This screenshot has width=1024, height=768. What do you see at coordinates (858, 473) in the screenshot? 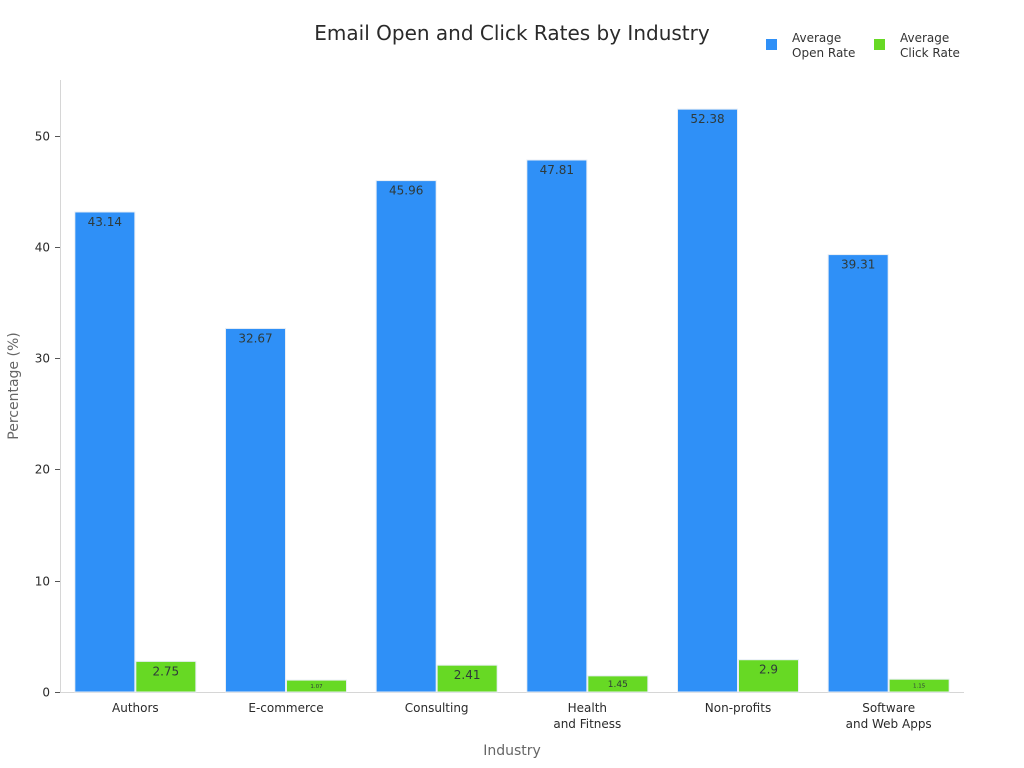
I see `bar-average-open-rate-software-and-web-apps` at bounding box center [858, 473].